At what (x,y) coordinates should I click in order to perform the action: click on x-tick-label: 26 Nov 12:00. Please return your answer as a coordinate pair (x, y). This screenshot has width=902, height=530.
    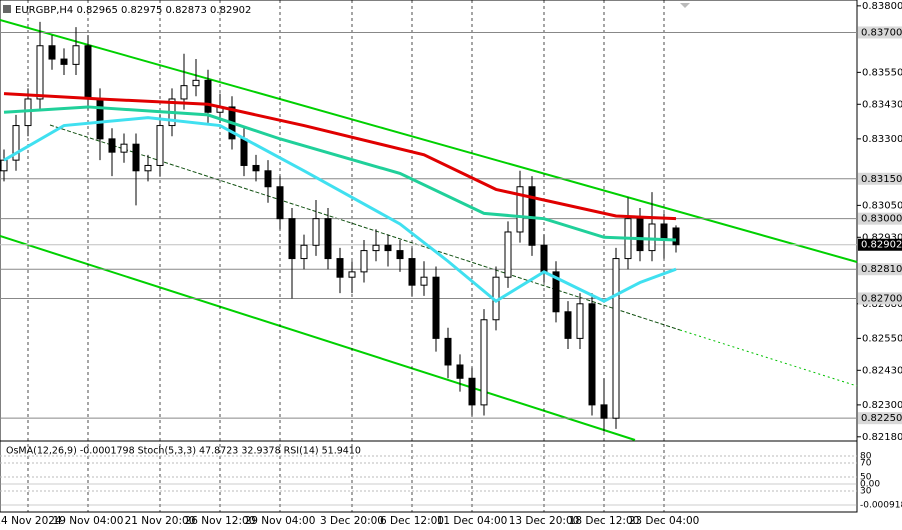
    Looking at the image, I should click on (220, 521).